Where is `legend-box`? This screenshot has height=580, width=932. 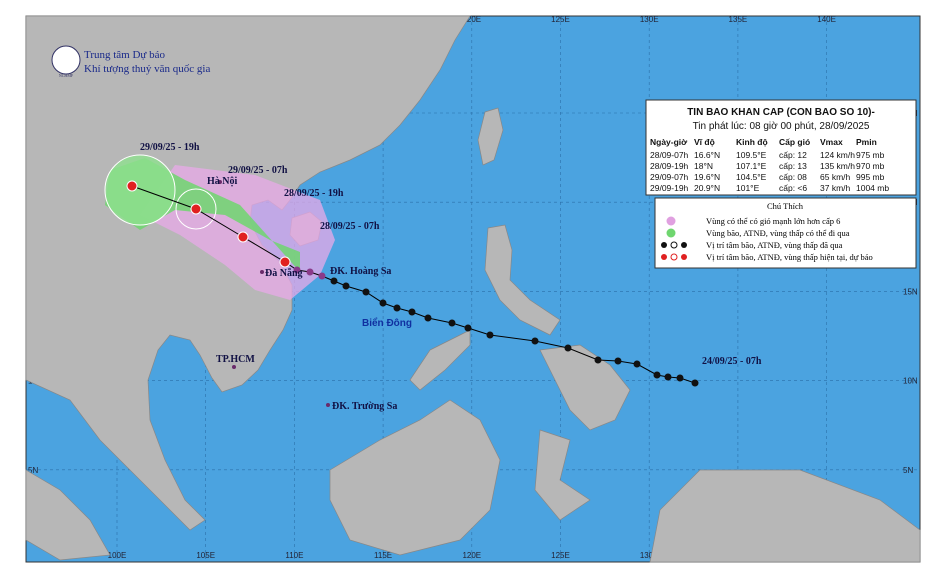
legend-box is located at coordinates (785, 233).